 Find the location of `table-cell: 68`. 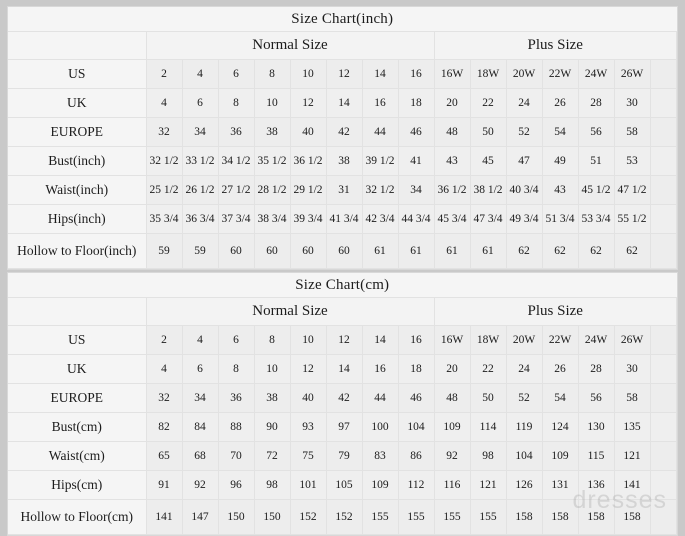

table-cell: 68 is located at coordinates (200, 456).